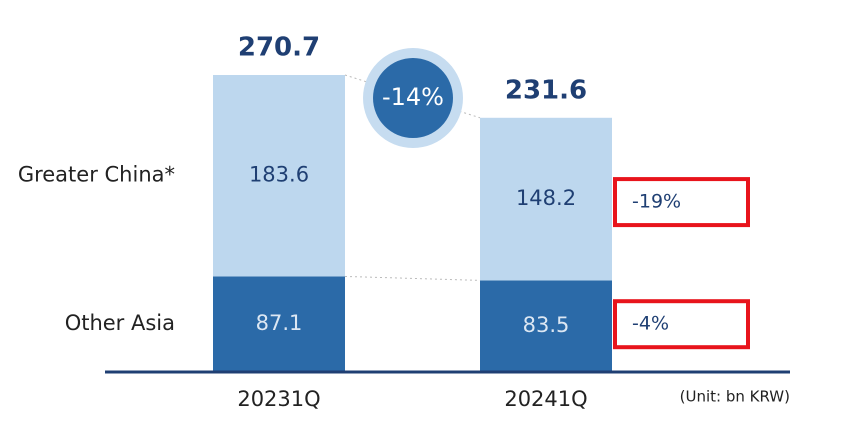 This screenshot has width=866, height=440. Describe the element at coordinates (545, 399) in the screenshot. I see `x-tick-label: 20241Q` at that location.